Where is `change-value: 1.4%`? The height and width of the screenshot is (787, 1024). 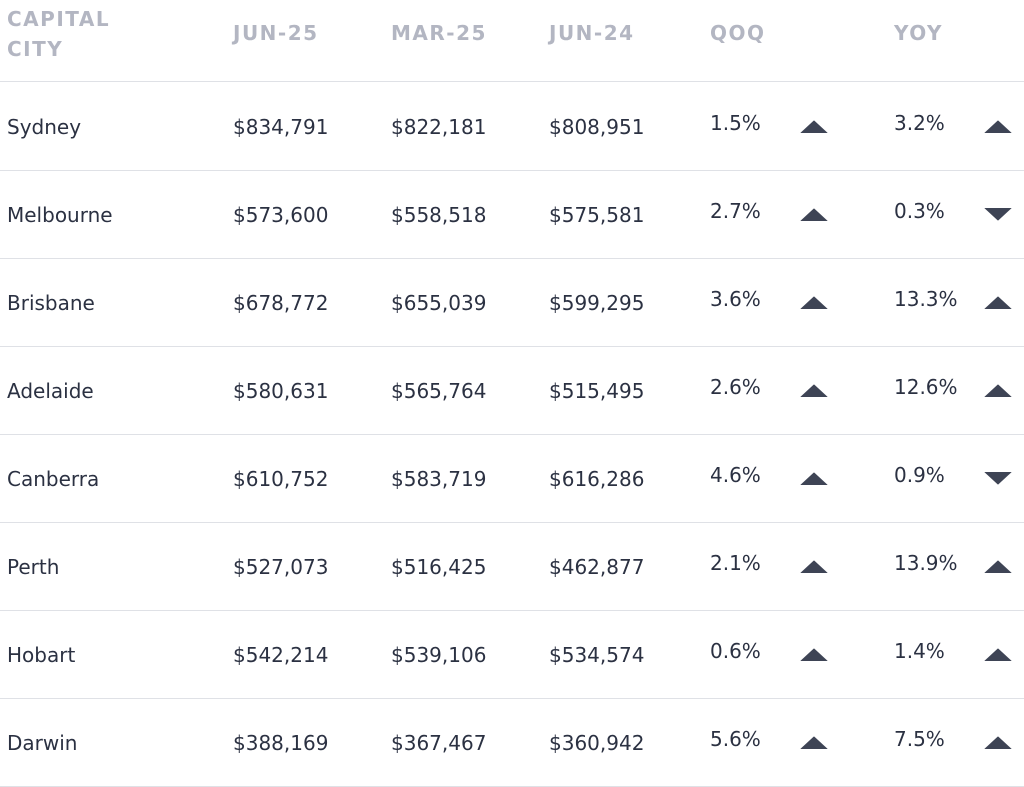
change-value: 1.4% is located at coordinates (919, 651).